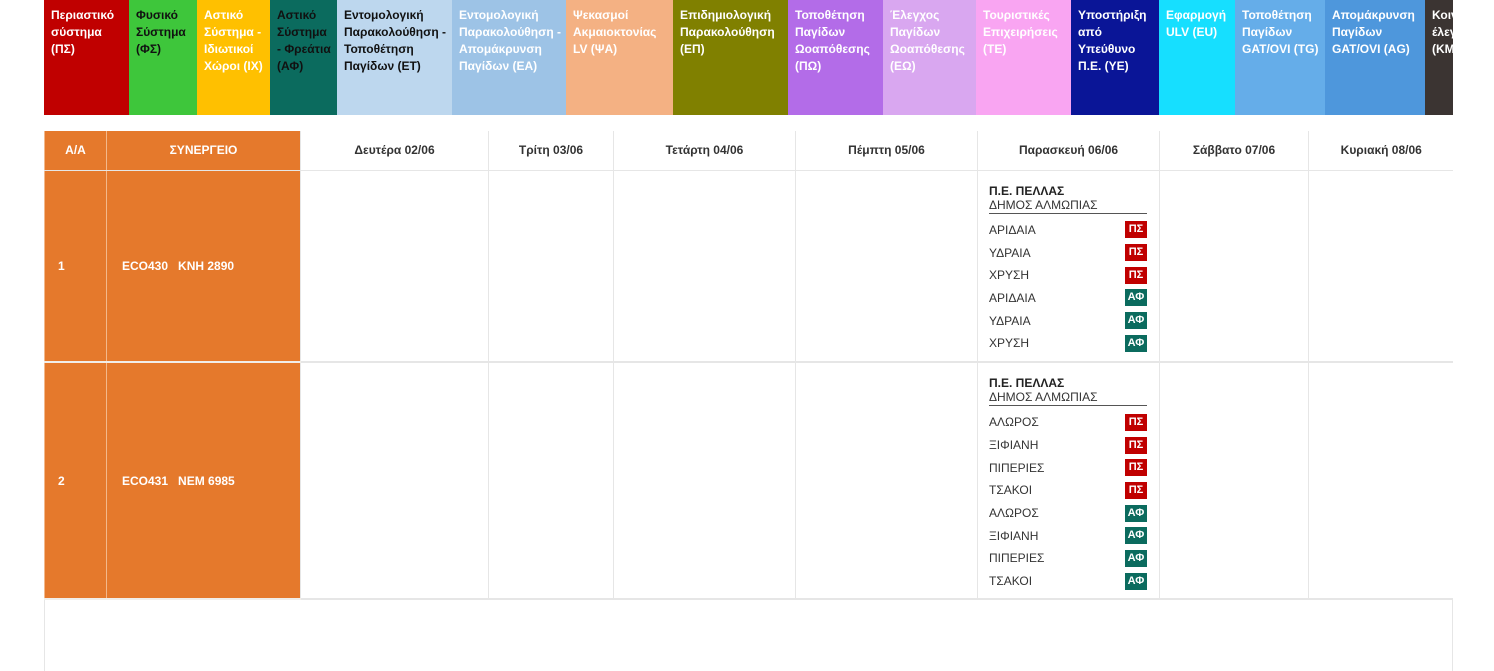 This screenshot has width=1494, height=671. I want to click on legend-item-ag: Απομάκρυνση Παγίδων GAT/OVI (AG), so click(1375, 57).